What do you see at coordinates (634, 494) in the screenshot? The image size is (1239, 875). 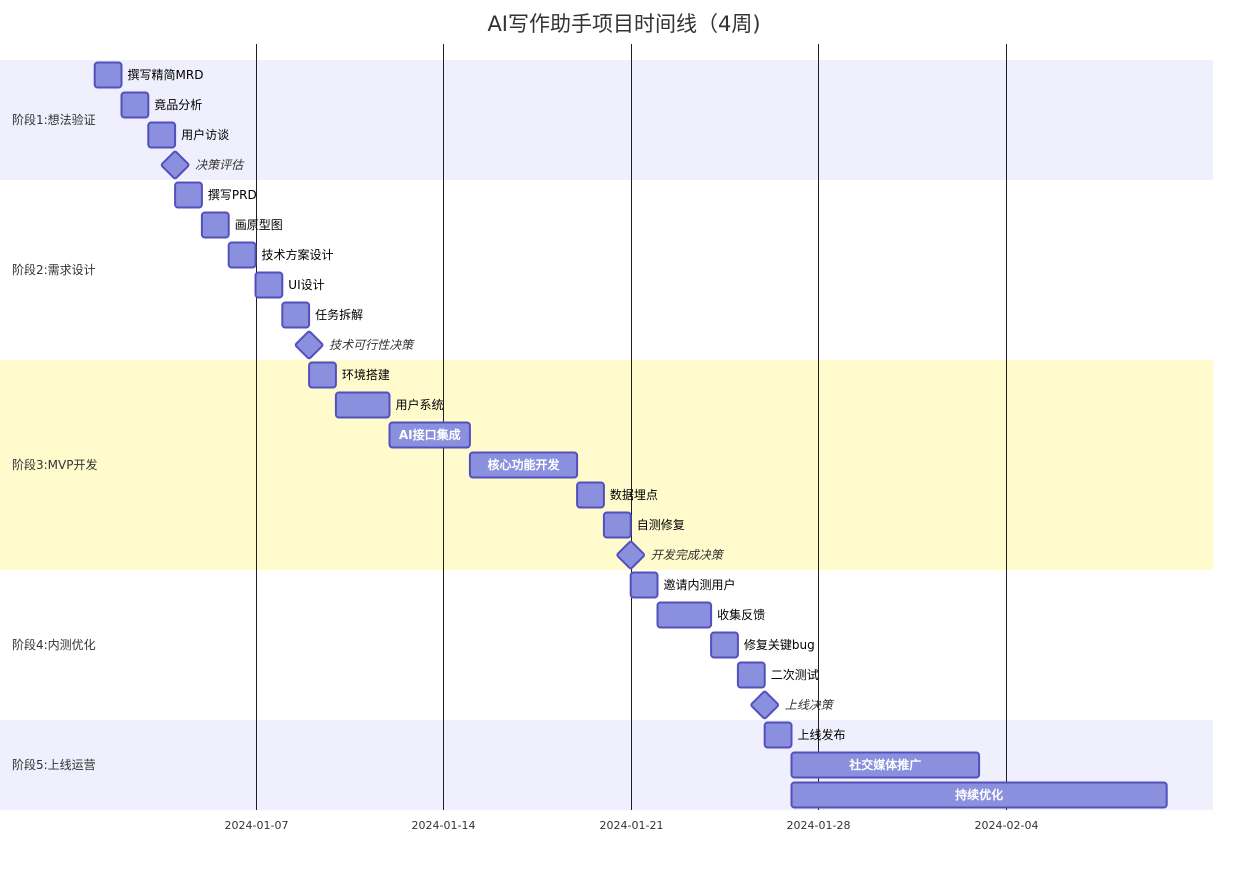 I see `task-label: 数据埋点` at bounding box center [634, 494].